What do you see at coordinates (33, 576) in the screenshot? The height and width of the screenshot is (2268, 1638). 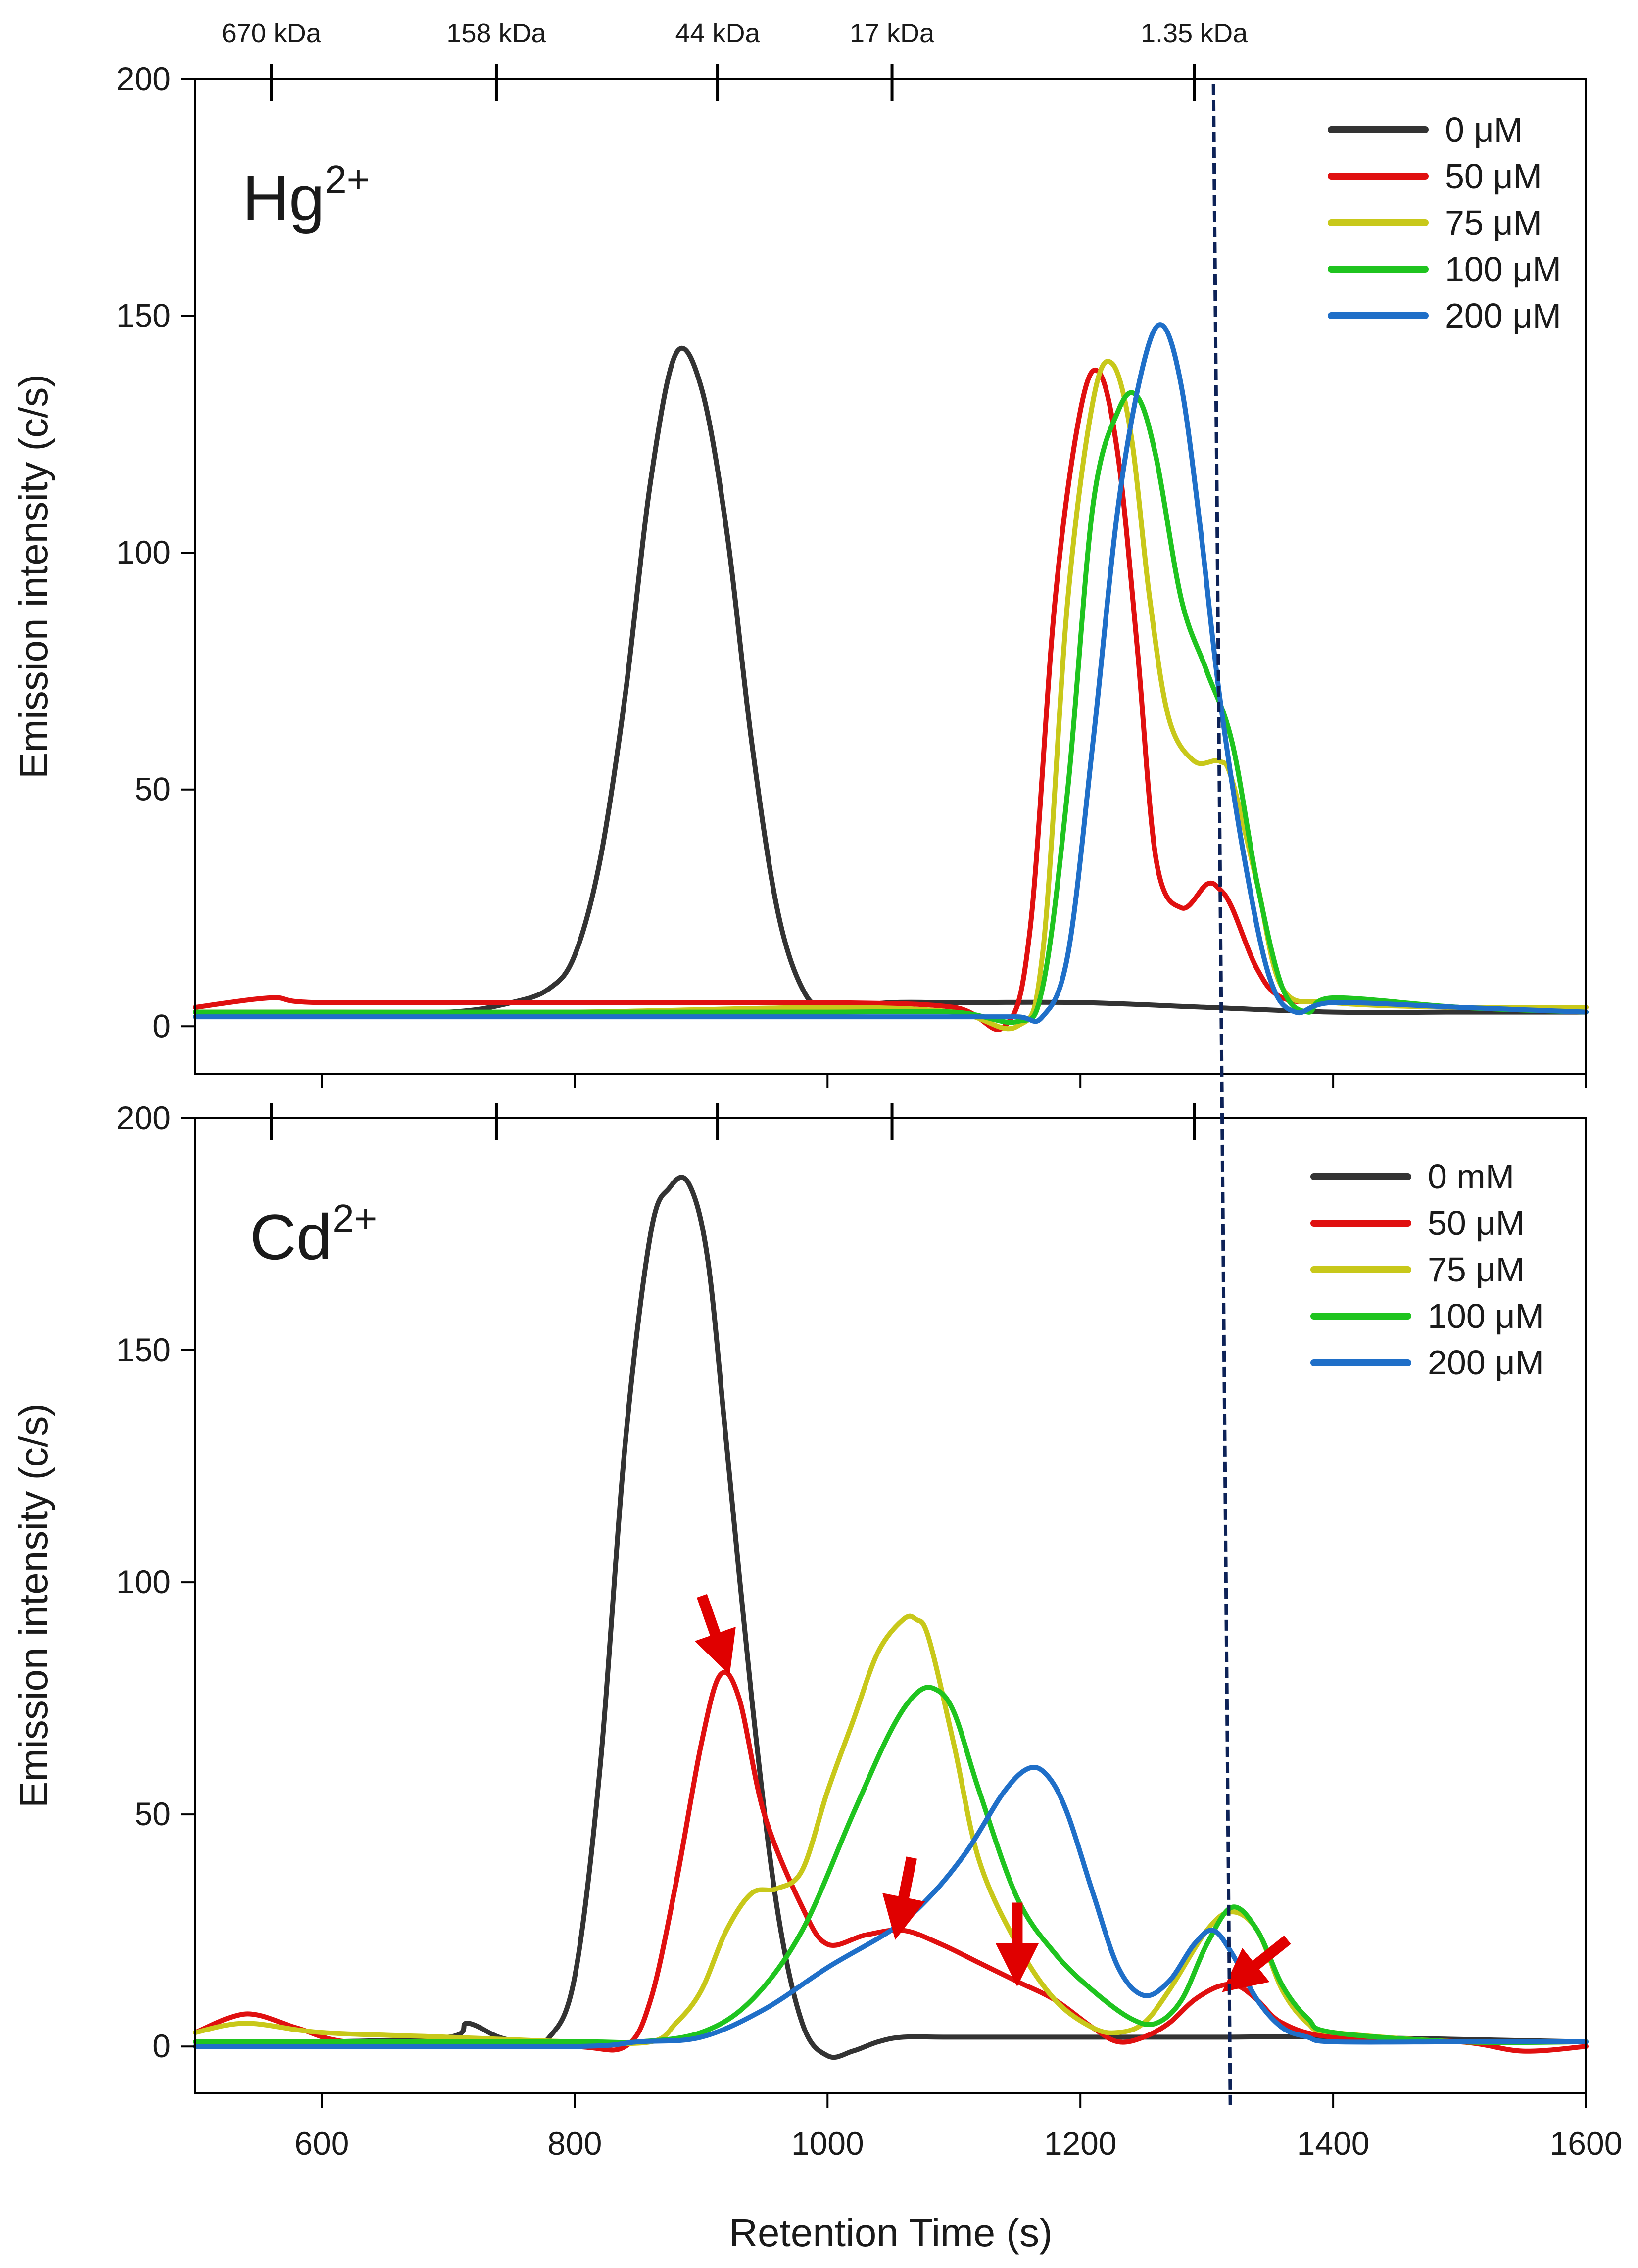 I see `hg-y-axis-title: Emission intensity (c/s)` at bounding box center [33, 576].